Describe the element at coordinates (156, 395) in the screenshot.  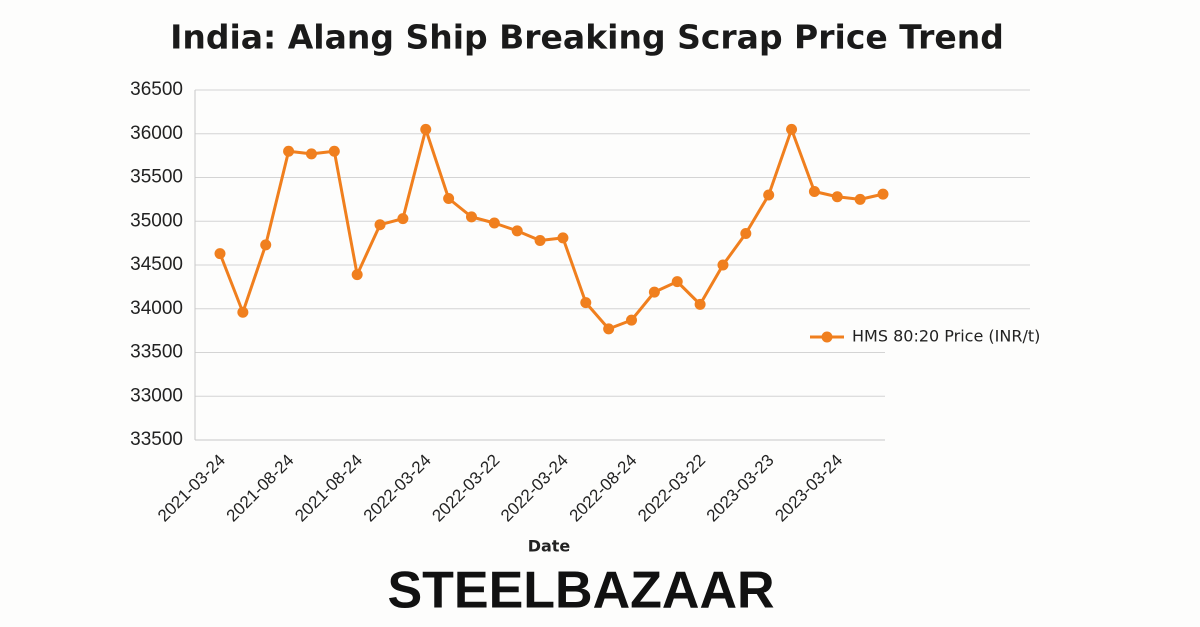
I see `y-tick-label: 33000` at that location.